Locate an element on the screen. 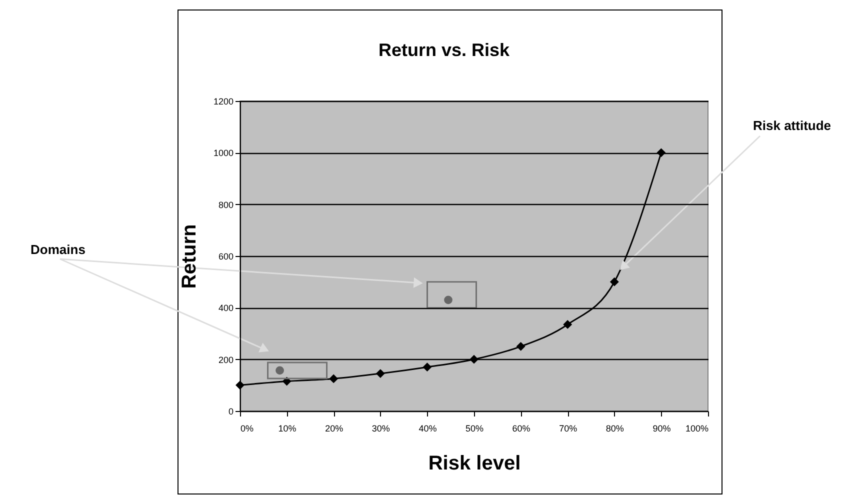 The image size is (849, 504). x-tick-label: 20% is located at coordinates (334, 429).